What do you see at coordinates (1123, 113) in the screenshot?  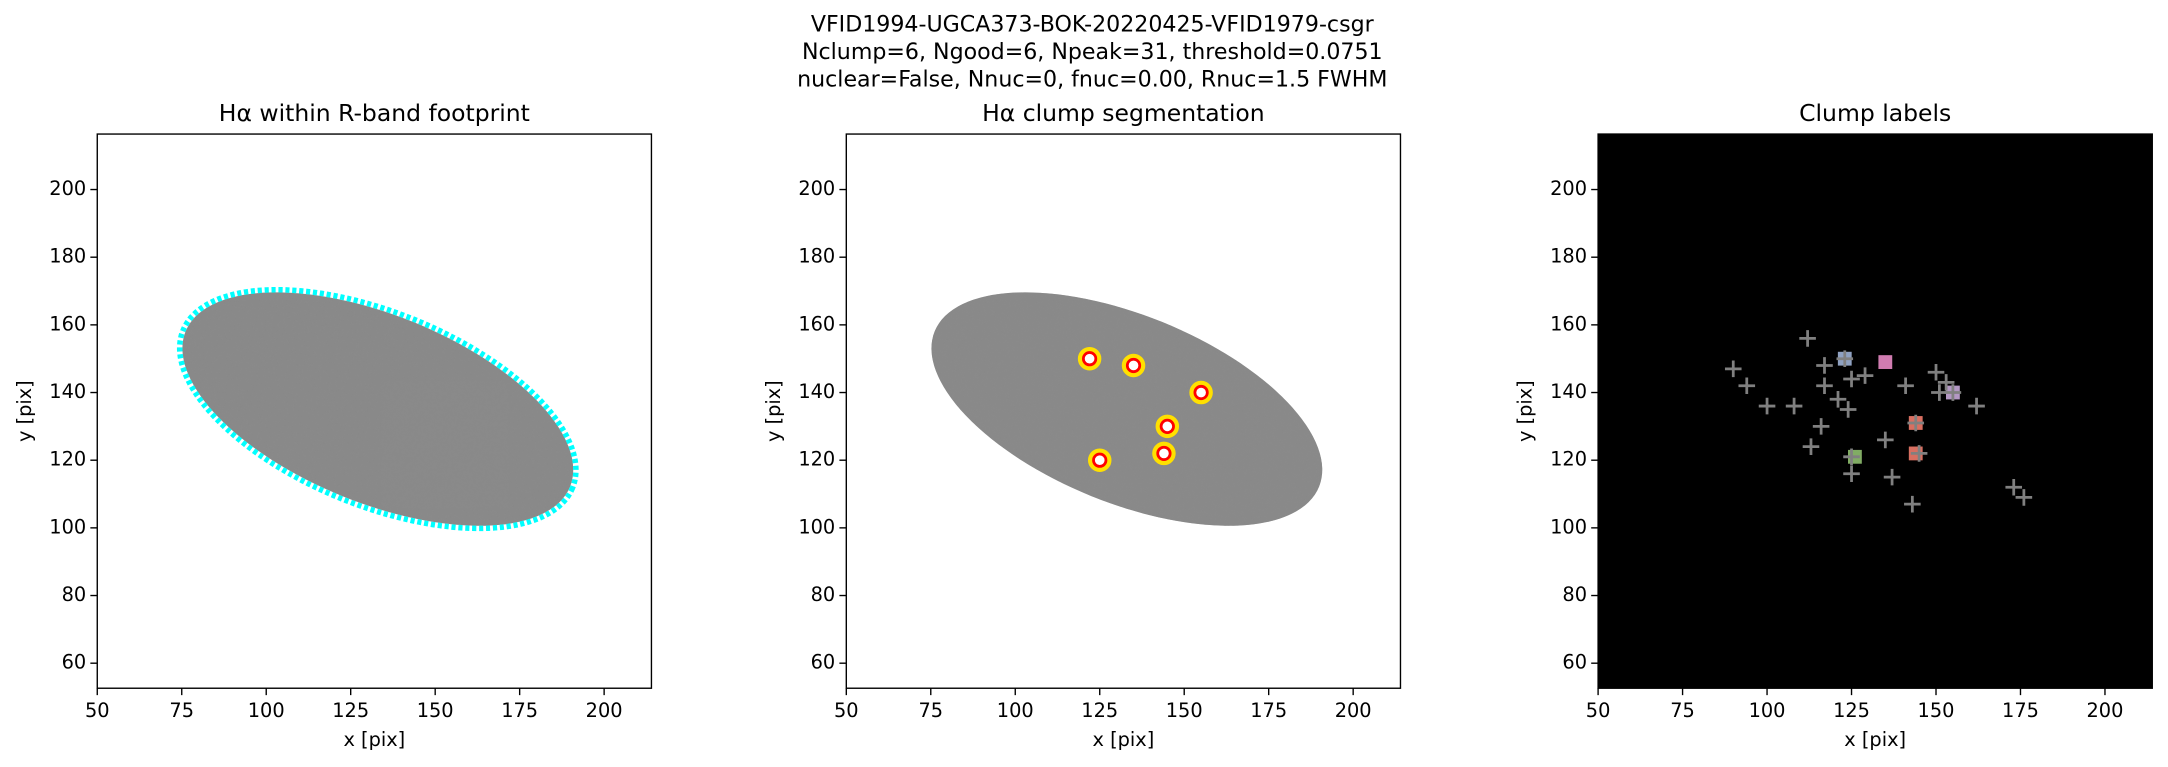 I see `panel-title: Hα clump segmentation` at bounding box center [1123, 113].